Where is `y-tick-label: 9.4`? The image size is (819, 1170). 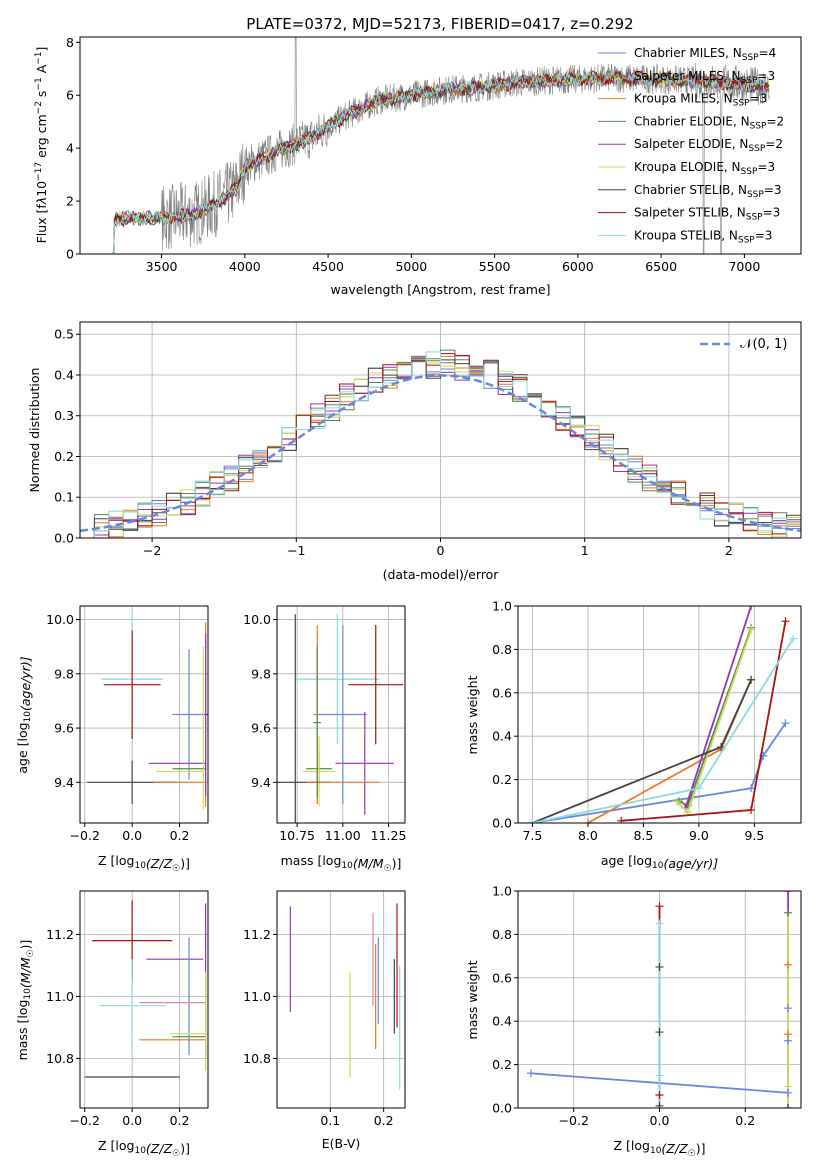
y-tick-label: 9.4 is located at coordinates (261, 782).